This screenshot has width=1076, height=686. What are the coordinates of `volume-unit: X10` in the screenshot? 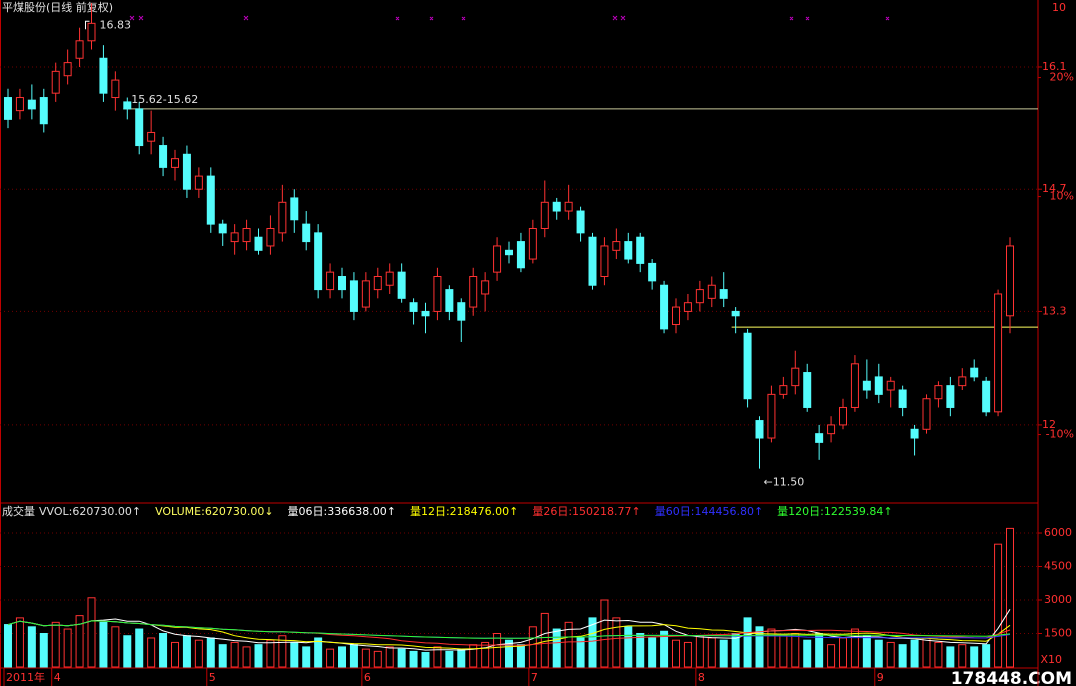 It's located at (1051, 659).